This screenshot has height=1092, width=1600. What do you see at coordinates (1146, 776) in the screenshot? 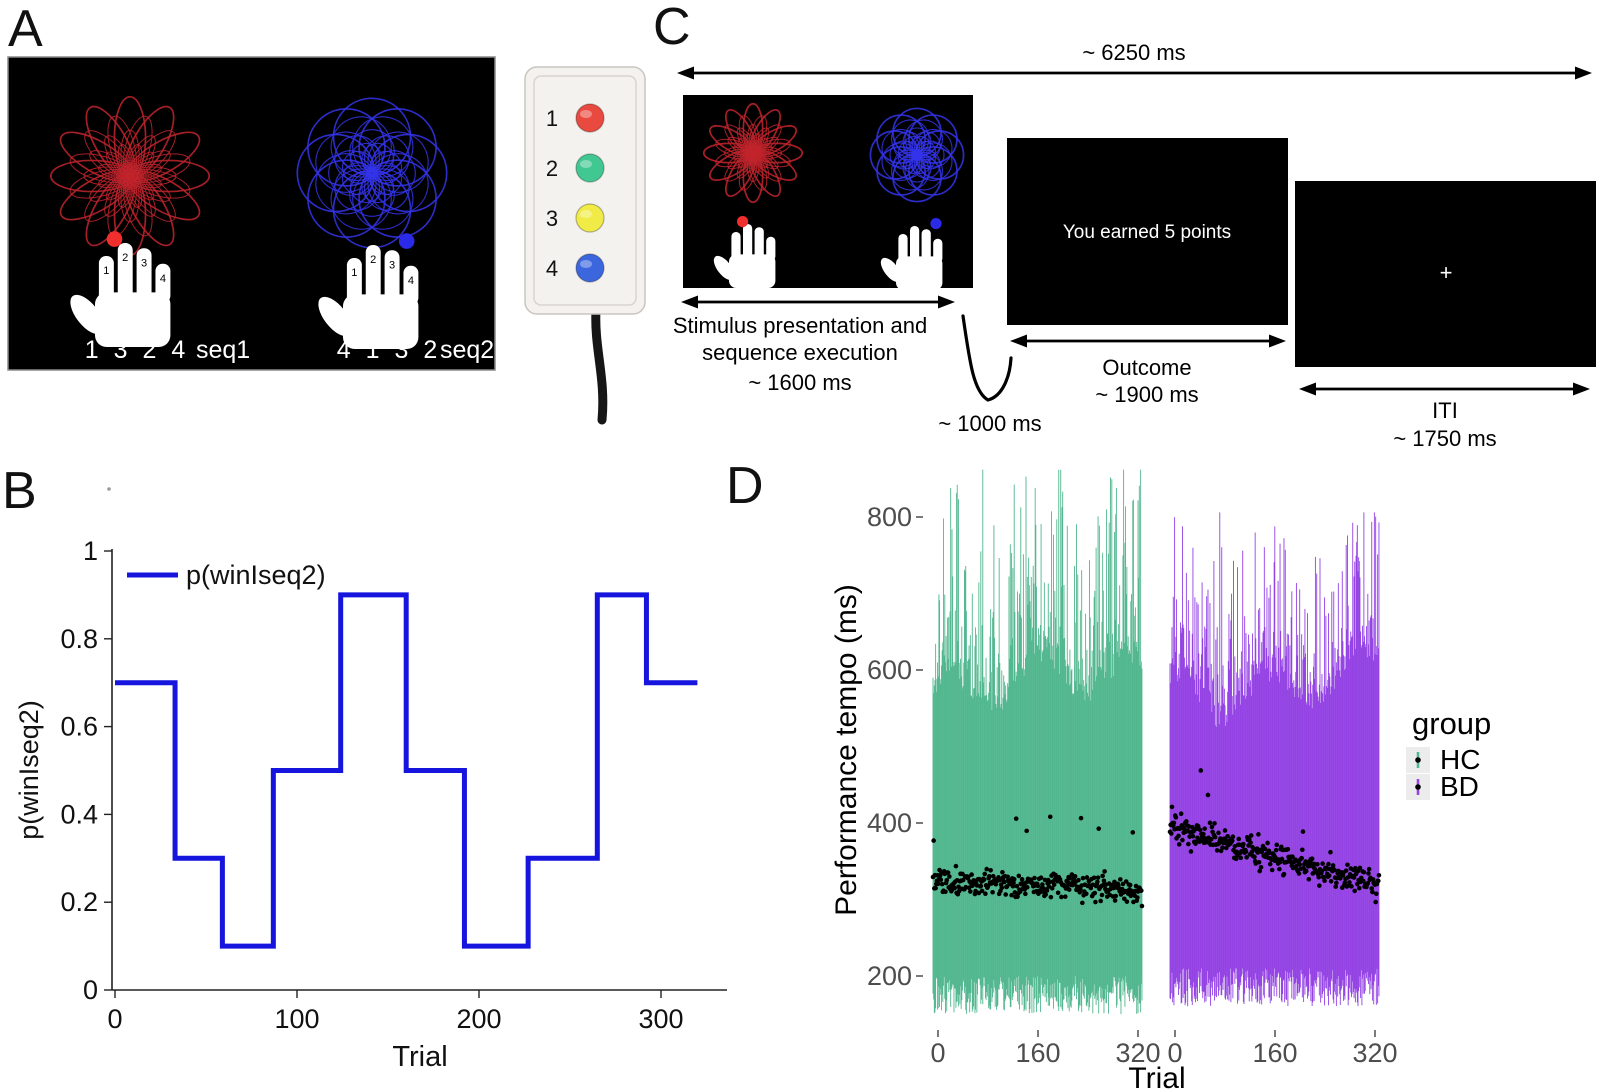
I see `chart-d-tick-marks` at bounding box center [1146, 776].